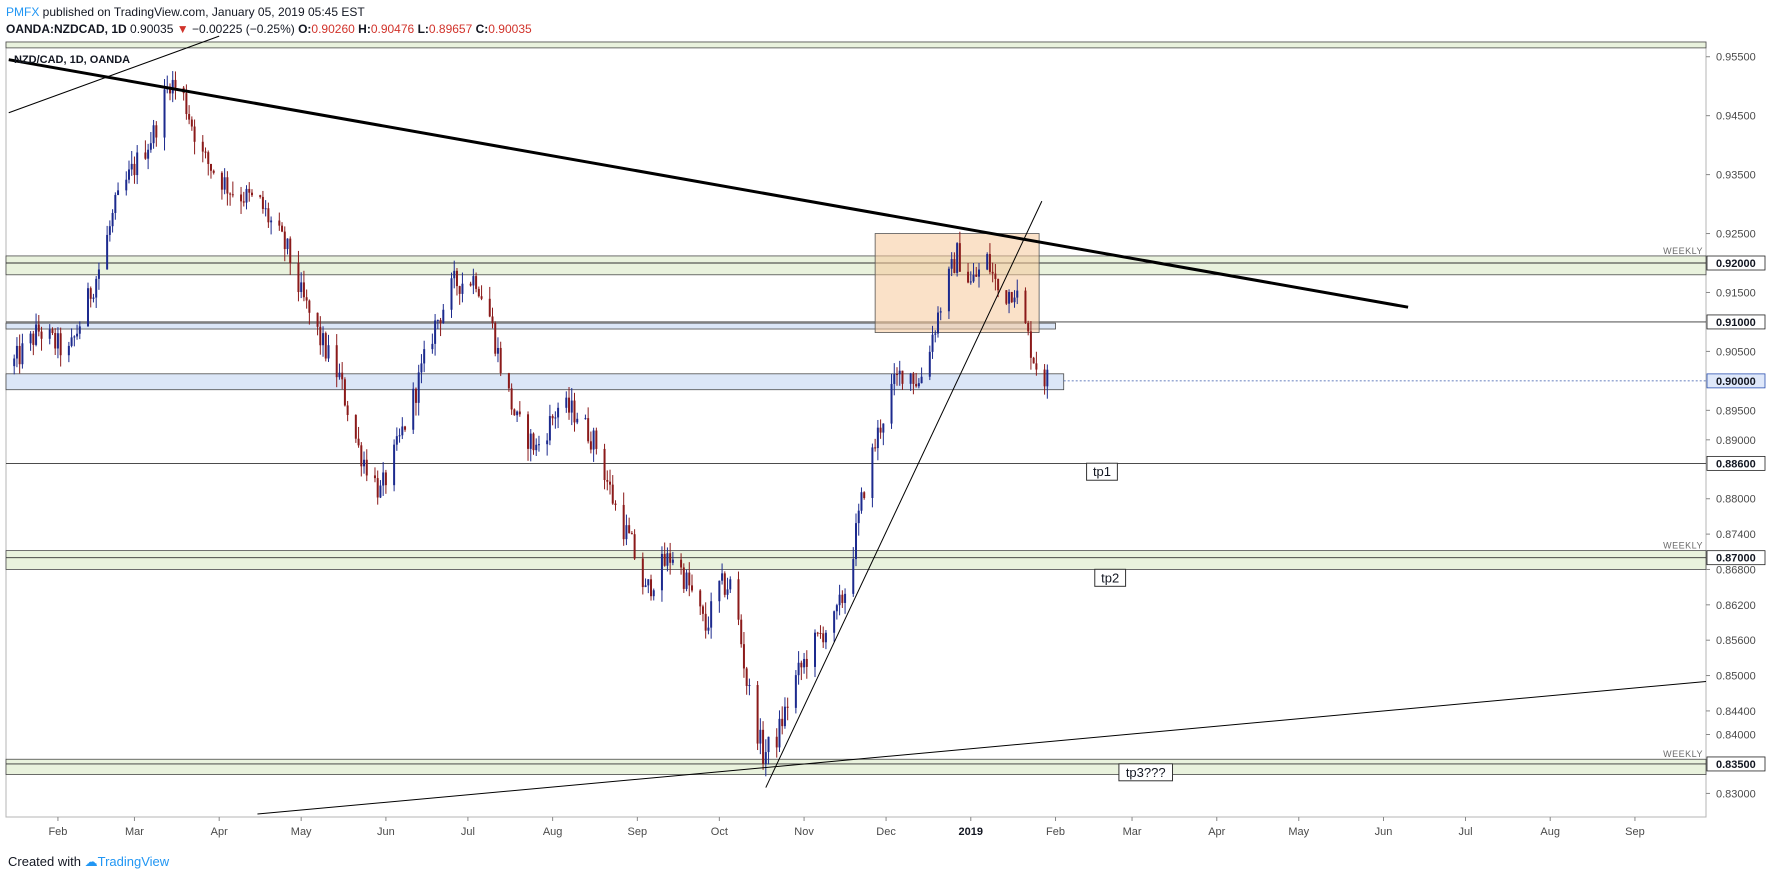  What do you see at coordinates (305, 29) in the screenshot?
I see `open-label: O:` at bounding box center [305, 29].